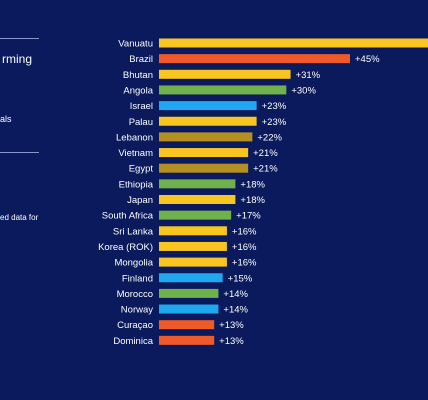 This screenshot has height=400, width=428. Describe the element at coordinates (135, 325) in the screenshot. I see `category-label: Curaçao` at that location.